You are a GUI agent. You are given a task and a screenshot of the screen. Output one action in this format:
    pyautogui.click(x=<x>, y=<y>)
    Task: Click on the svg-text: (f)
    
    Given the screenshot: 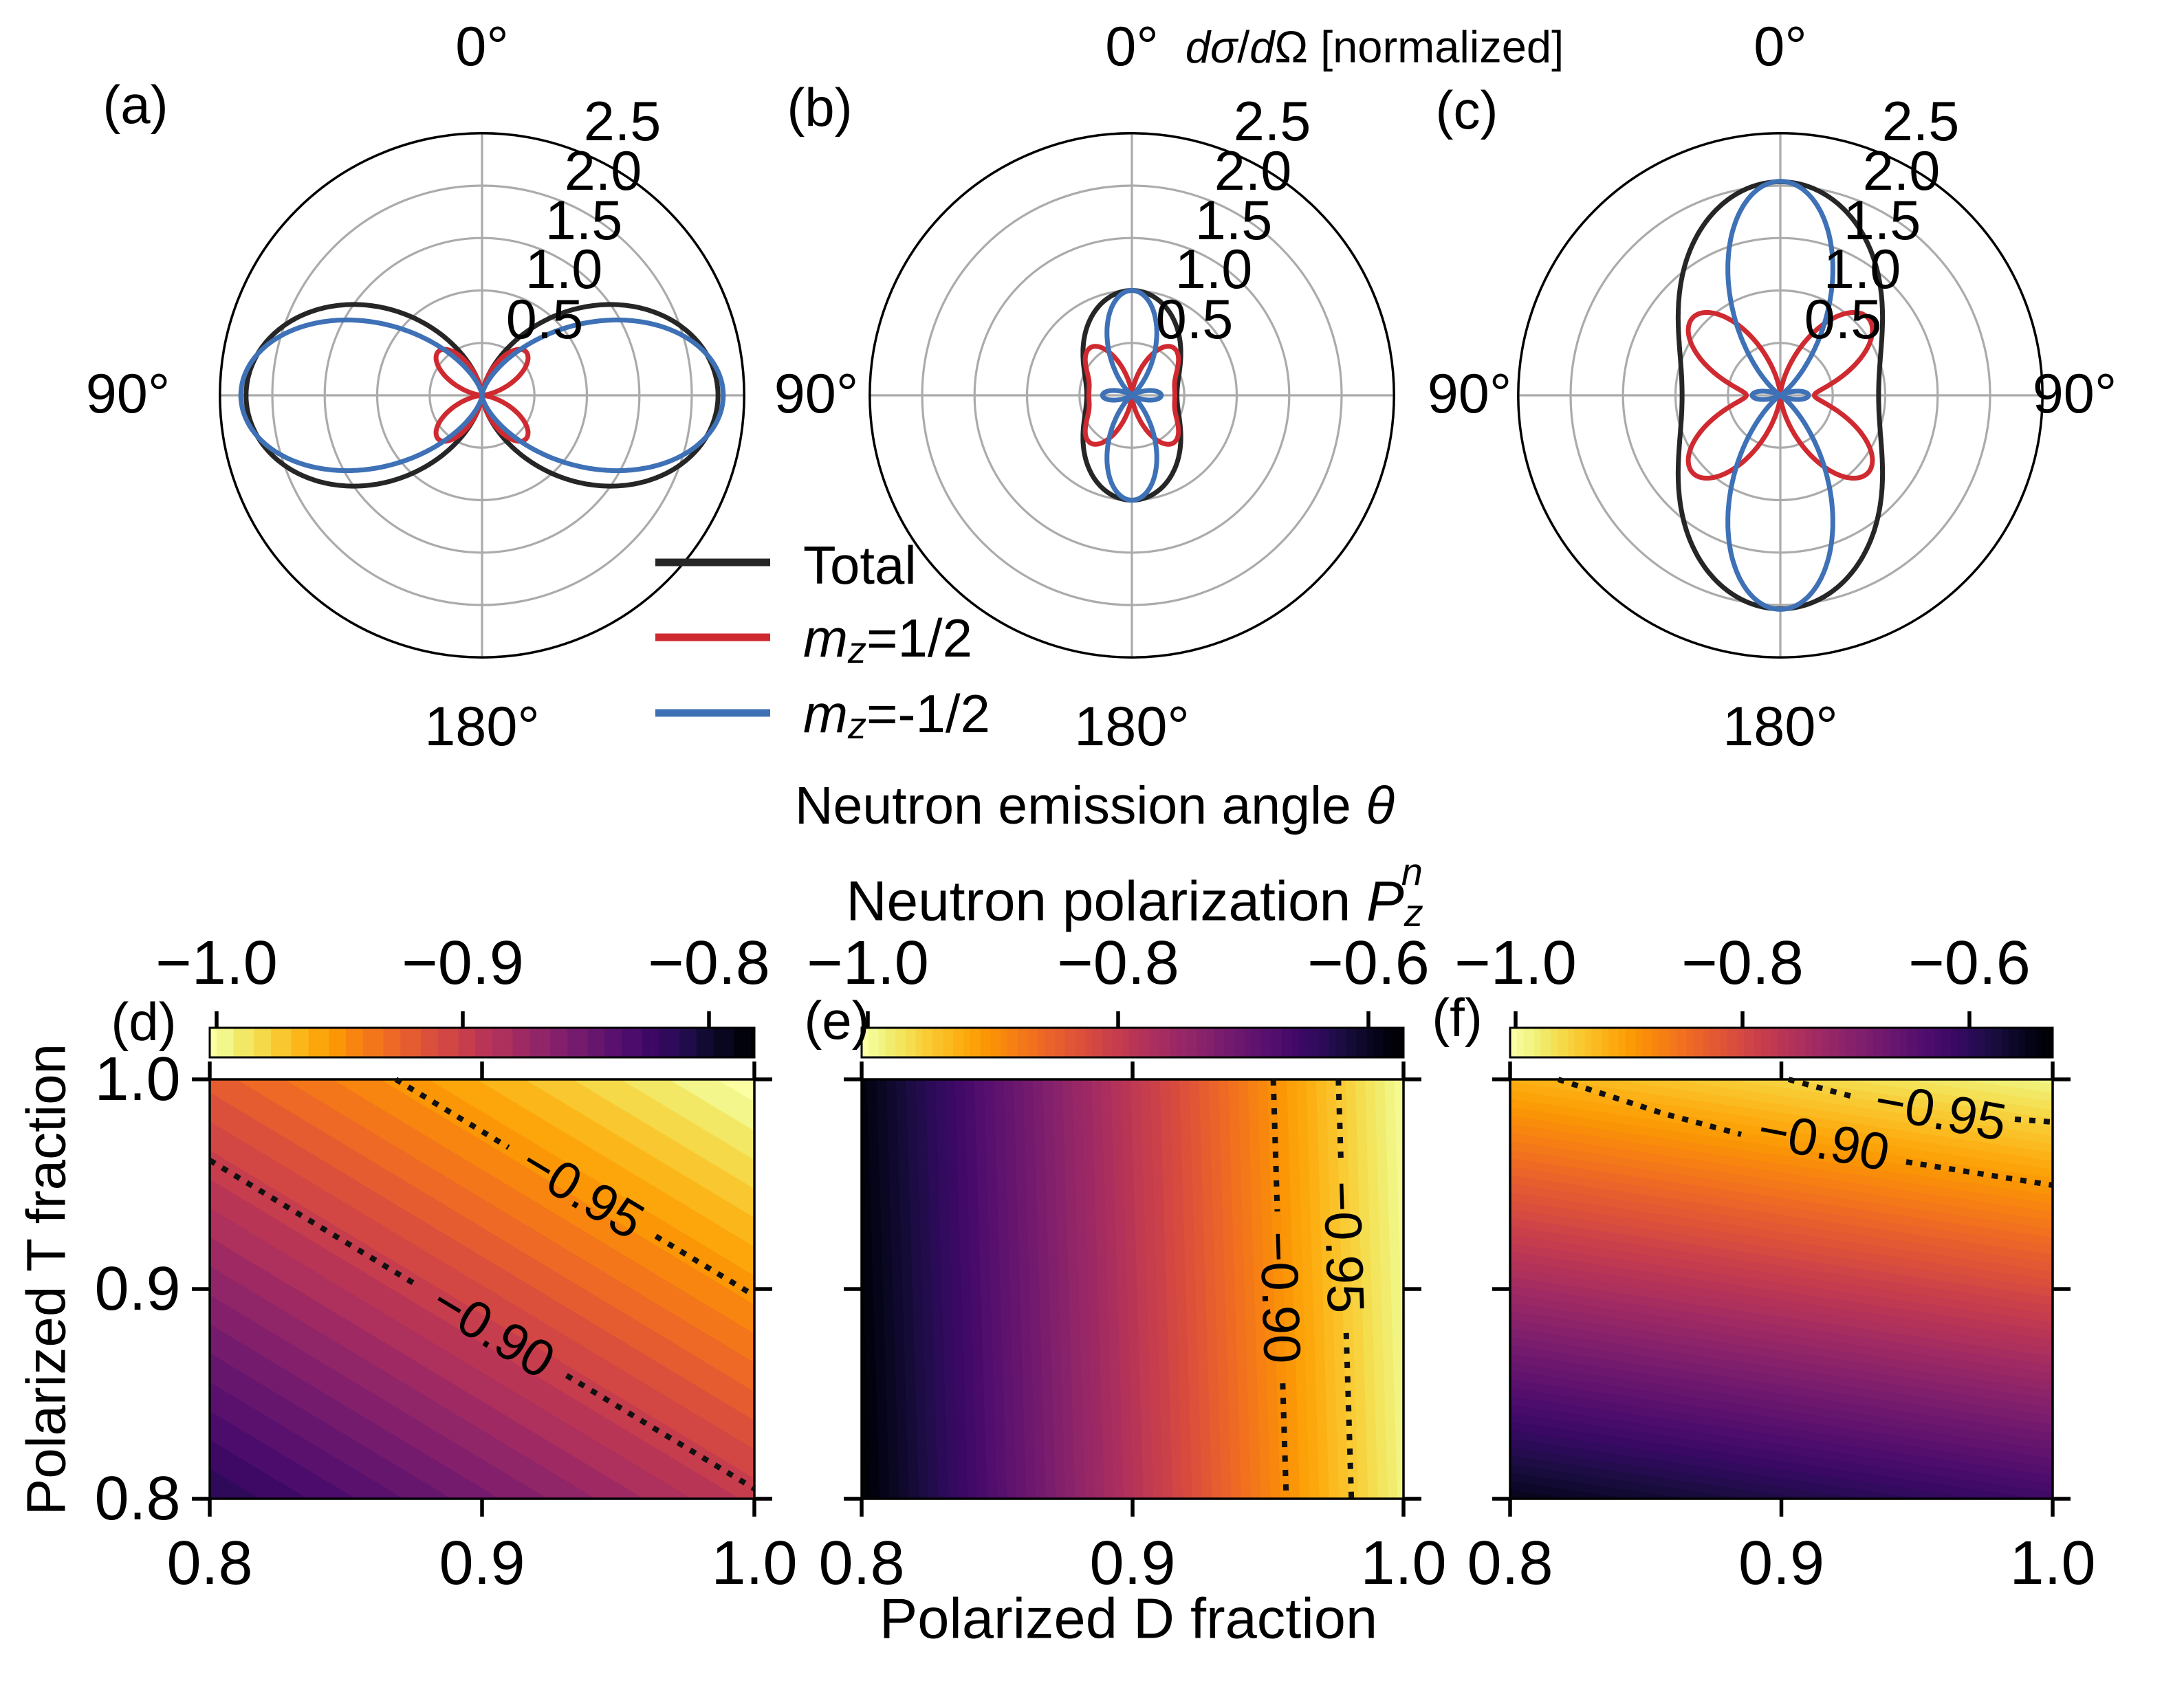 What is the action you would take?
    pyautogui.click(x=1457, y=1017)
    